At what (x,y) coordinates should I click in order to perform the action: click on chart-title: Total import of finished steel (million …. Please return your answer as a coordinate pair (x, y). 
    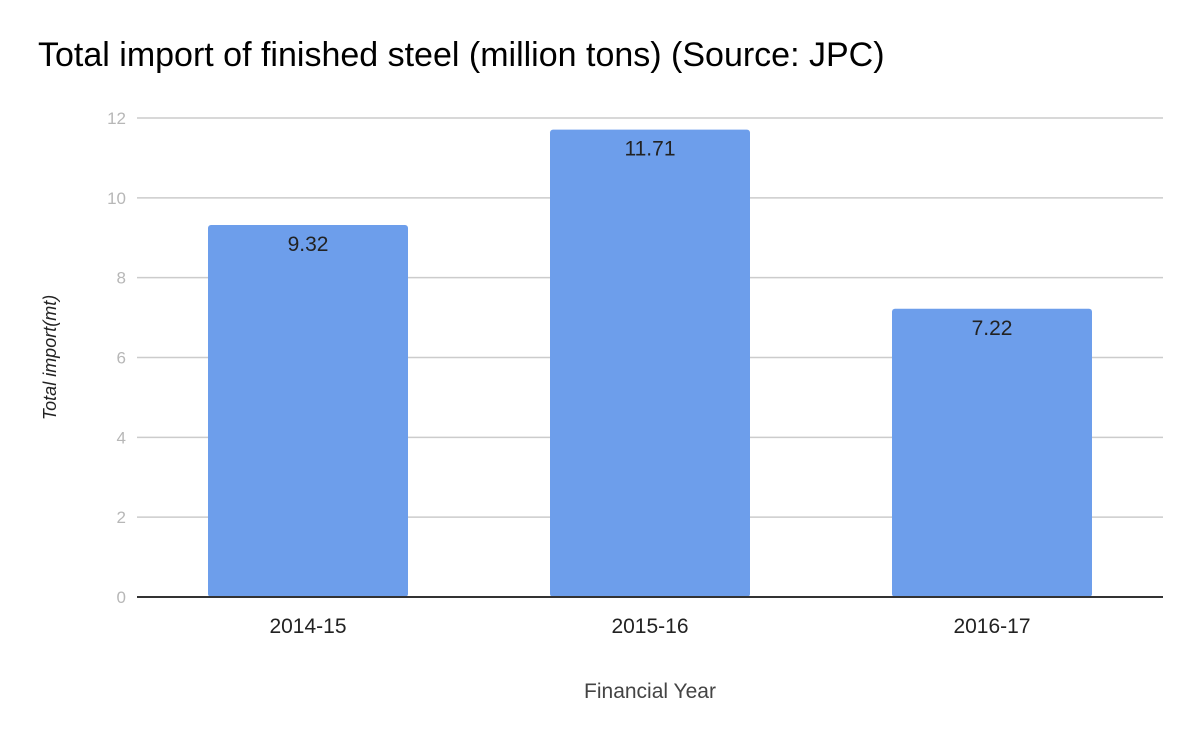
    Looking at the image, I should click on (461, 55).